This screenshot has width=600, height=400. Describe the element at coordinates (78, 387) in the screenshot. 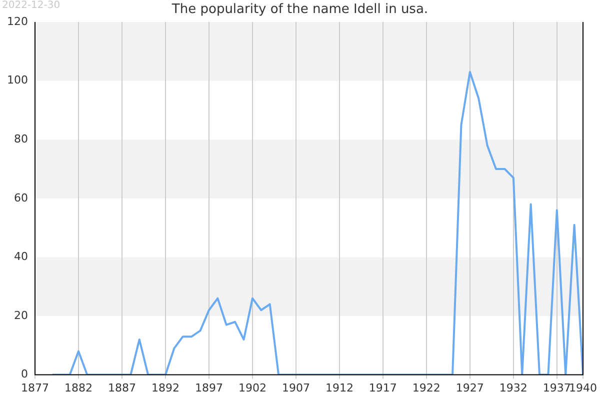

I see `x-tick-label: 1882` at that location.